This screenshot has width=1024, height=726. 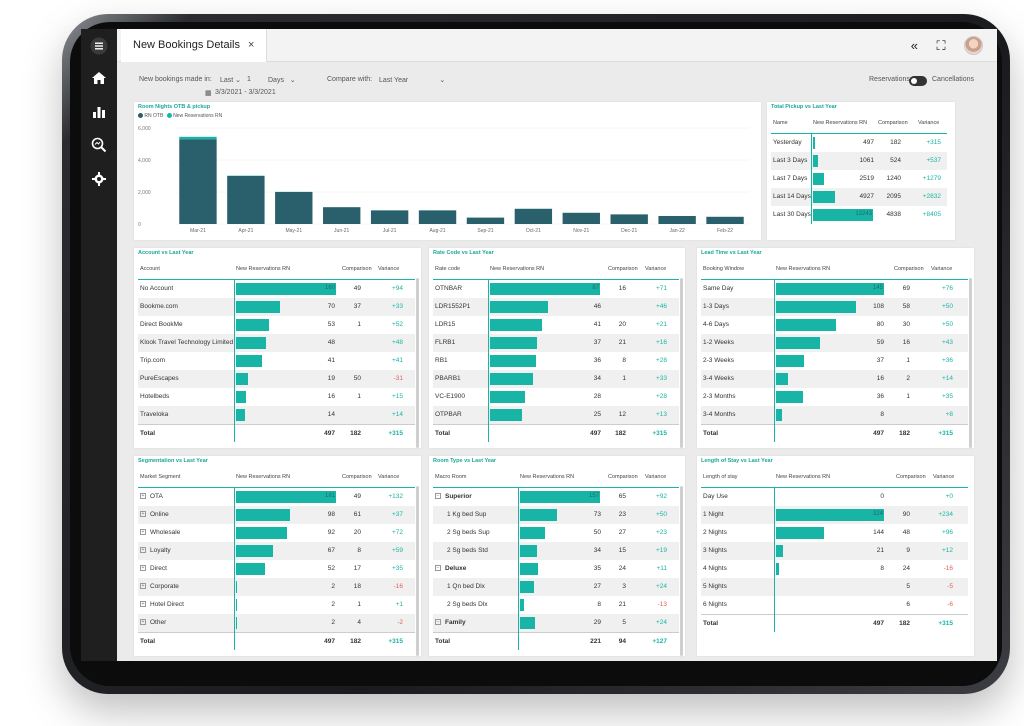 What do you see at coordinates (276, 379) in the screenshot?
I see `account-row: PureEscapes 19 50 -31` at bounding box center [276, 379].